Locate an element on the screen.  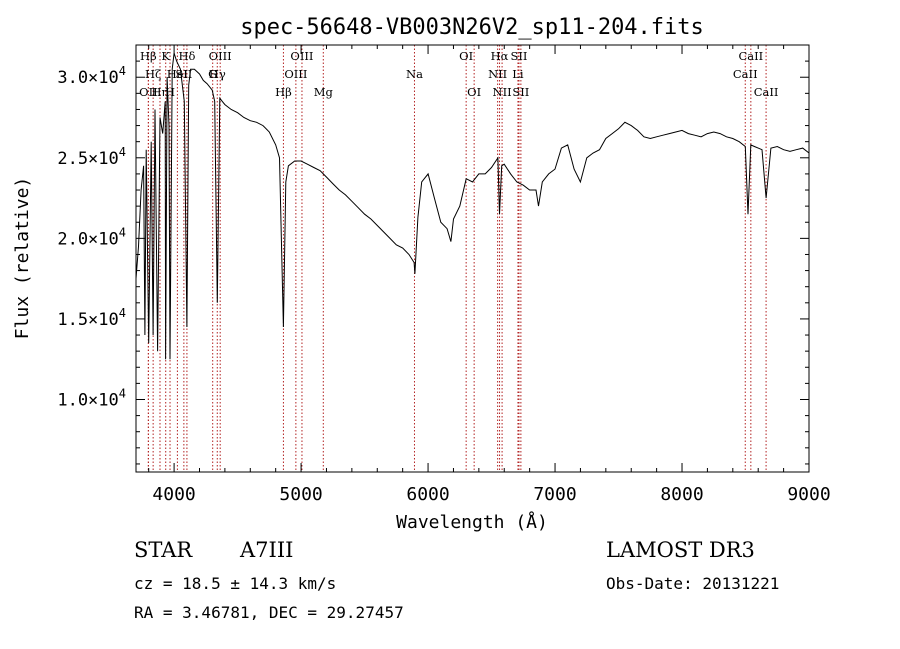
x-tick-label: 6000 is located at coordinates (427, 494).